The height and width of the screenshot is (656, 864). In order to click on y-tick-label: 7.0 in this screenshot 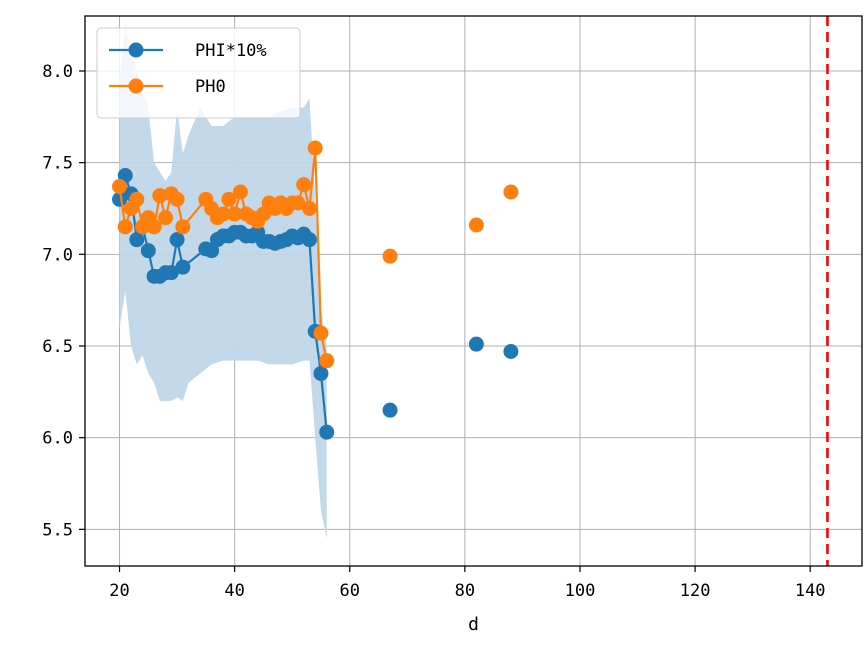, I will do `click(57, 255)`.